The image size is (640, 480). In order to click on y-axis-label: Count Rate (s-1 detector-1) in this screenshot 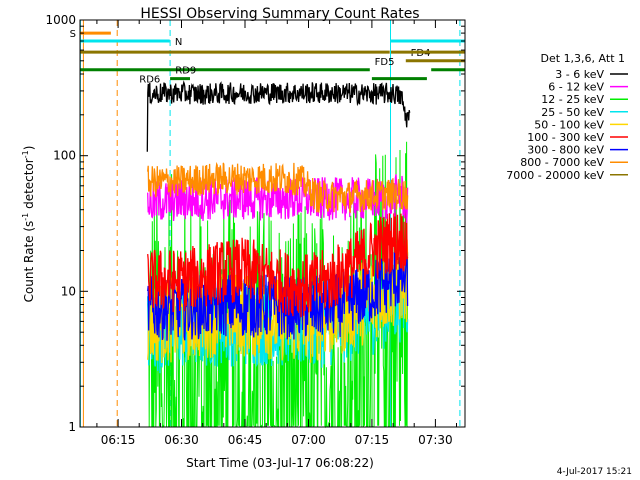, I will do `click(28, 224)`.